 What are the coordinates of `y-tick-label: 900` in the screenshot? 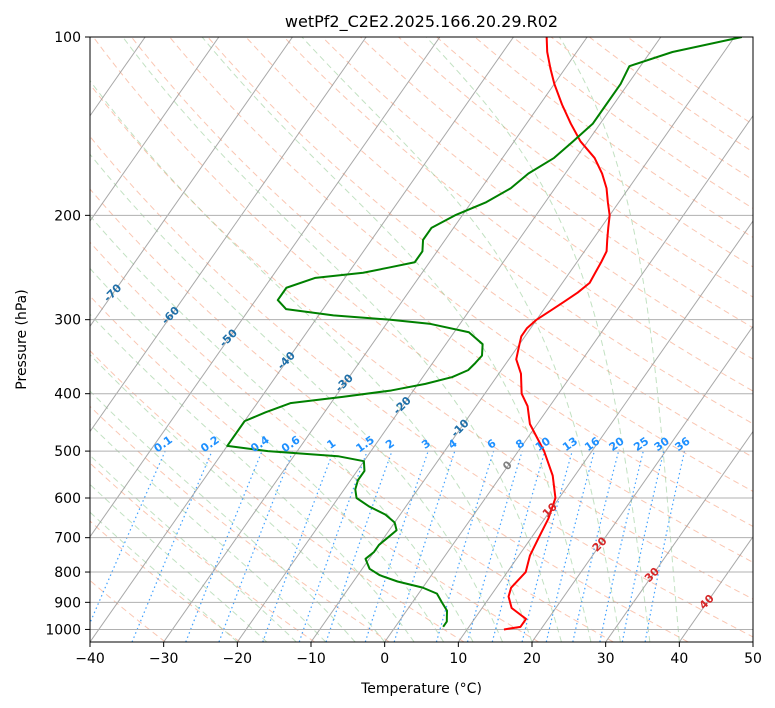 It's located at (67, 603).